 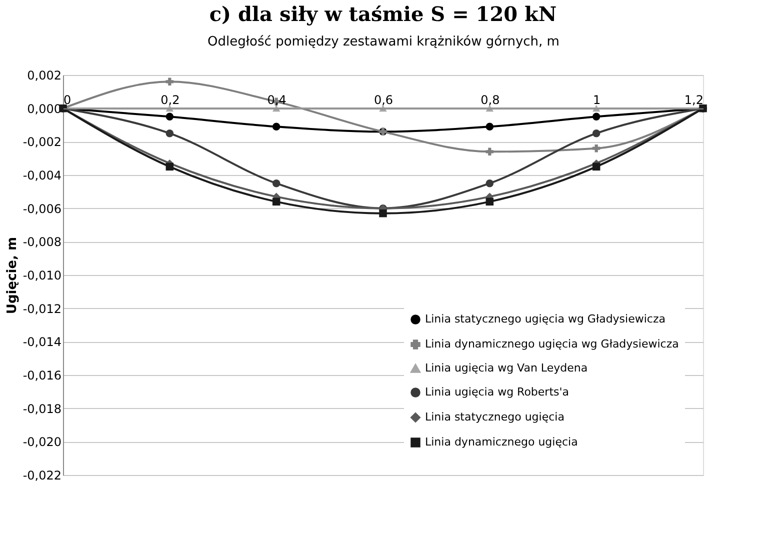 What do you see at coordinates (42, 442) in the screenshot?
I see `y-tick-label: -0,020` at bounding box center [42, 442].